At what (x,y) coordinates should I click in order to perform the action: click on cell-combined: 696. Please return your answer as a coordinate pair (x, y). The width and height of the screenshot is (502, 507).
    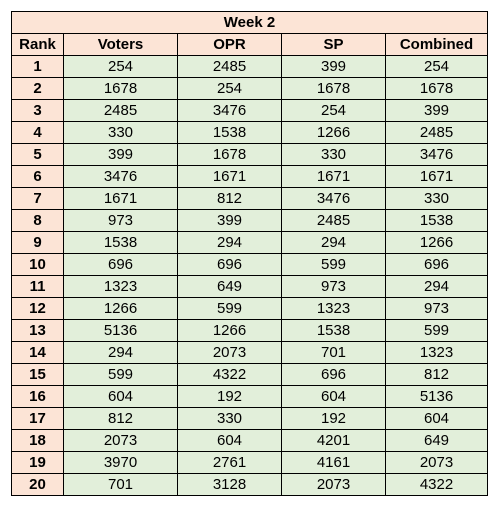
    Looking at the image, I should click on (436, 264).